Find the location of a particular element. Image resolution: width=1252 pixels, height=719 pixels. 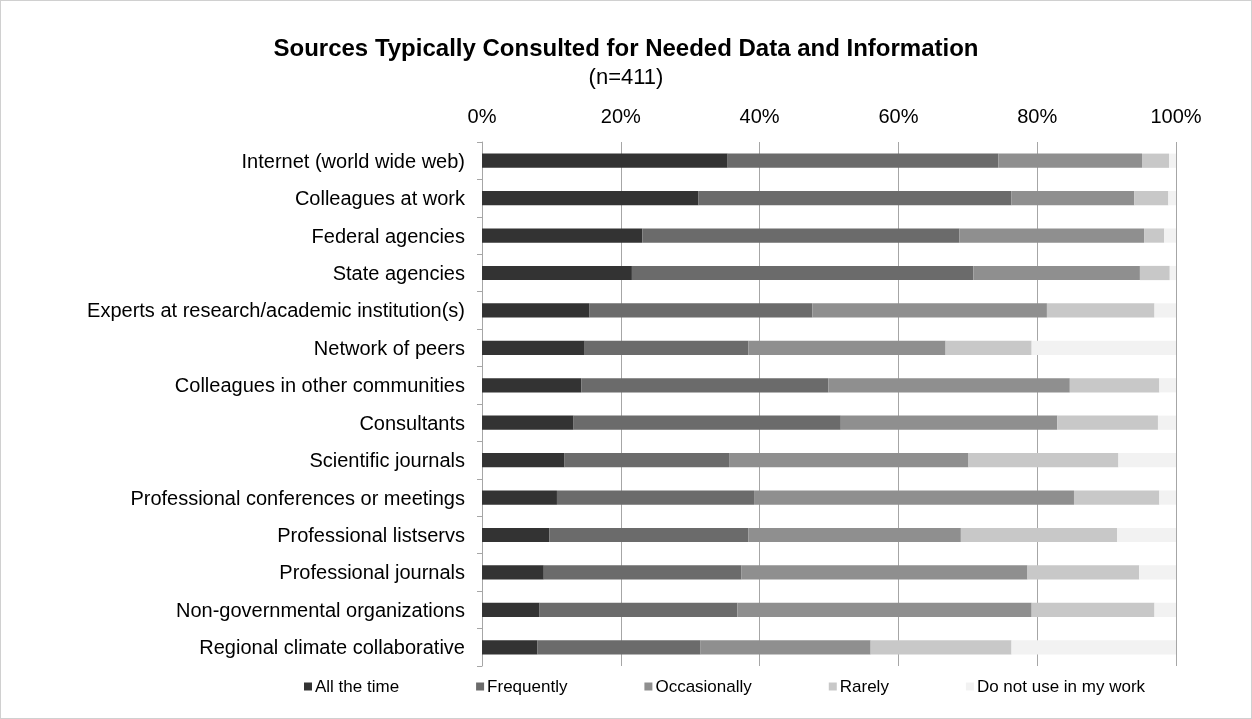

y-tick-label: Experts at research/academic institution(s) is located at coordinates (276, 310).